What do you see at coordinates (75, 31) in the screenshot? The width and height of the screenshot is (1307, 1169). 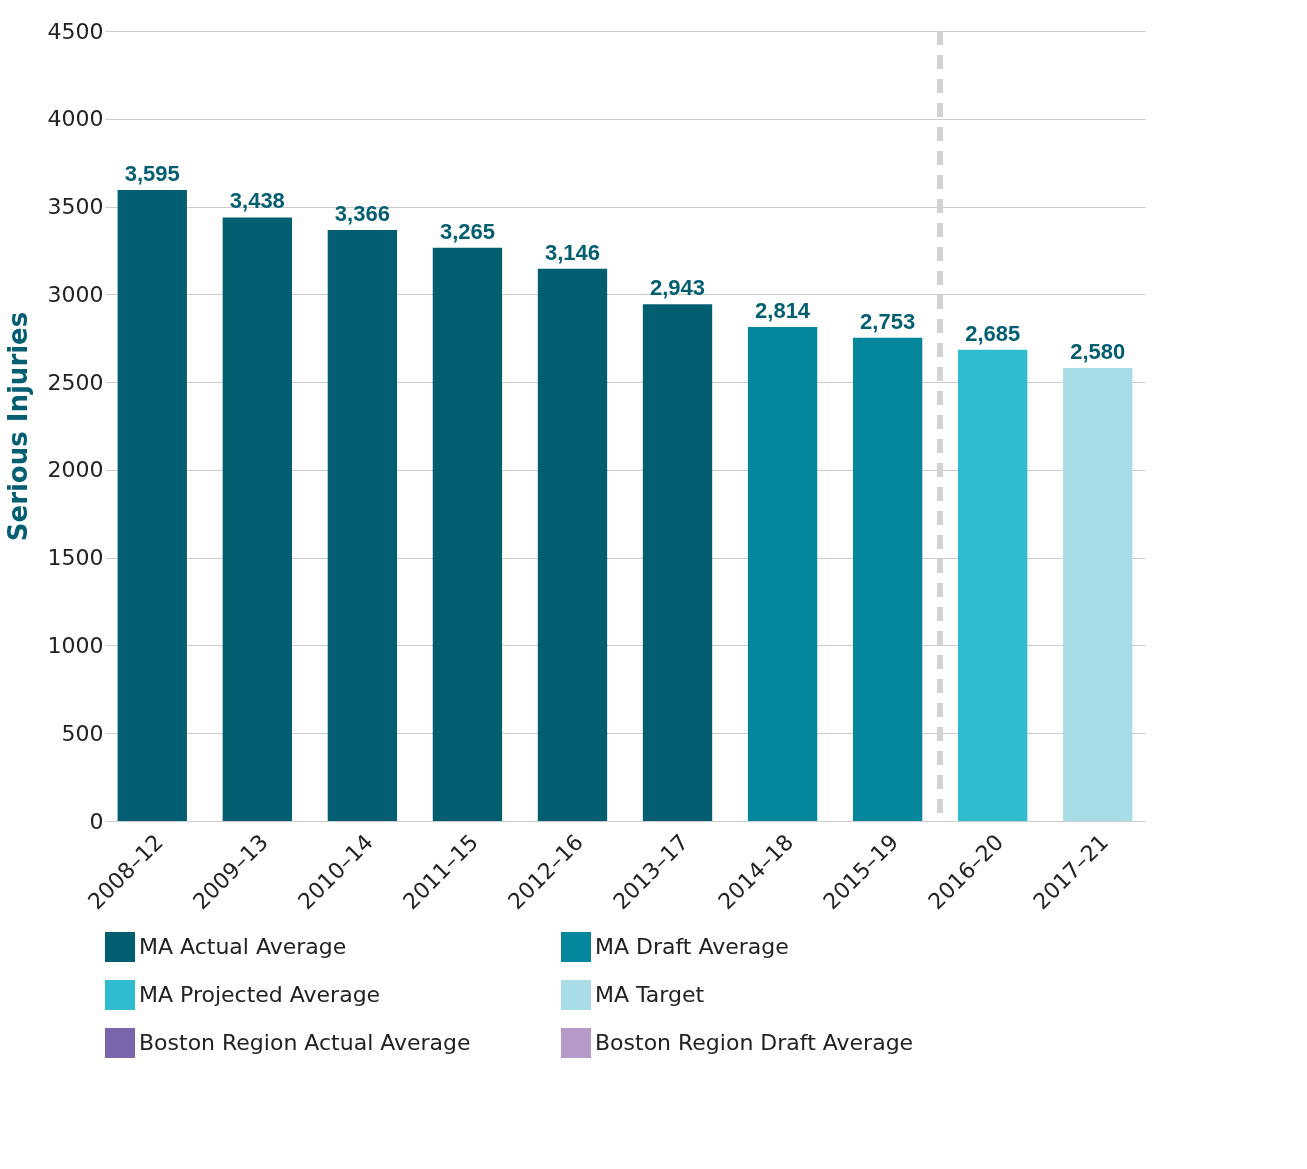 I see `y-tick-label: 4500` at bounding box center [75, 31].